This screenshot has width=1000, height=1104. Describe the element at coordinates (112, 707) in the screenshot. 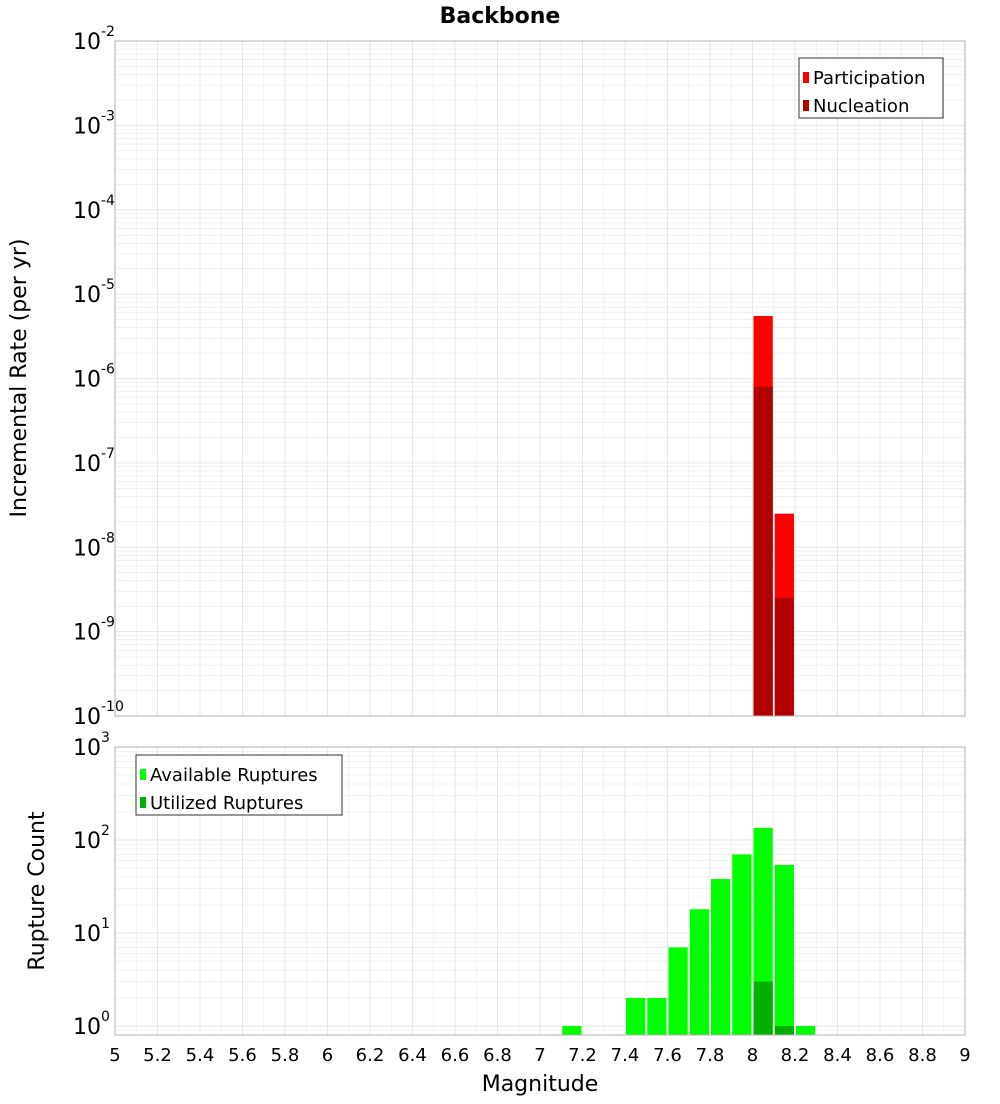

I see `rate-y-tick-label-0-exponent: -10` at that location.